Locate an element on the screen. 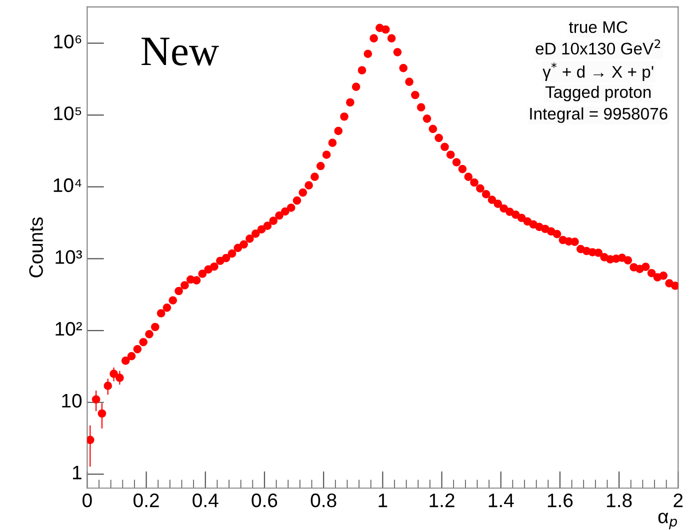  annotation: γ$^{*}$ + d → X + p' is located at coordinates (598, 72).